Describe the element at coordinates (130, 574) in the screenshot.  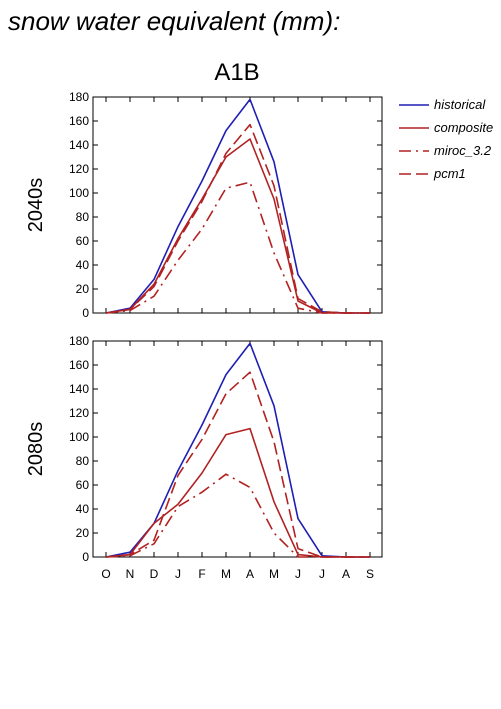
I see `x-tick-label: N` at that location.